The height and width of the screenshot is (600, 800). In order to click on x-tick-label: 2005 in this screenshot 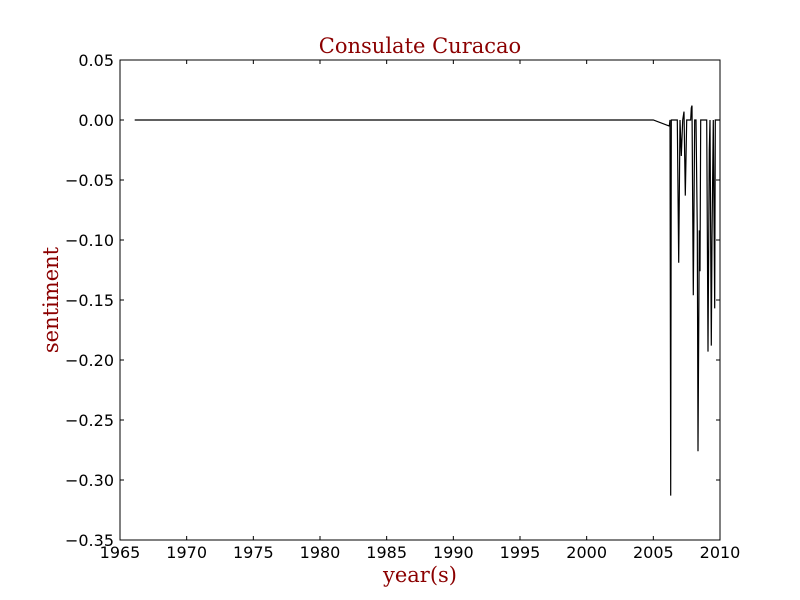, I will do `click(653, 552)`.